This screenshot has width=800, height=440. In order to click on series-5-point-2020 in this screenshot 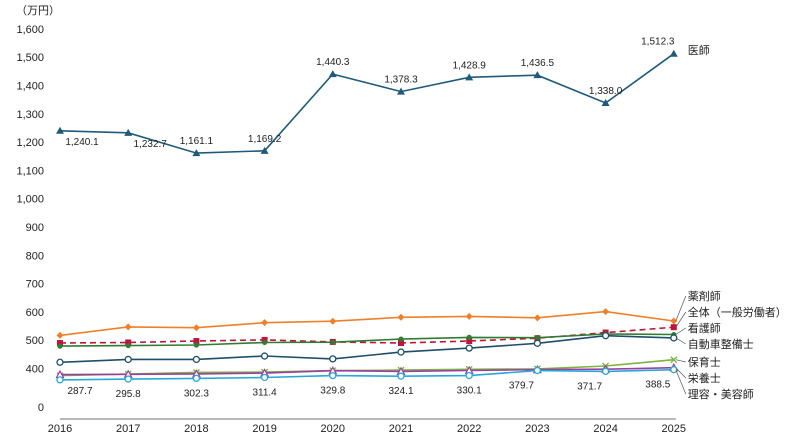, I will do `click(333, 359)`.